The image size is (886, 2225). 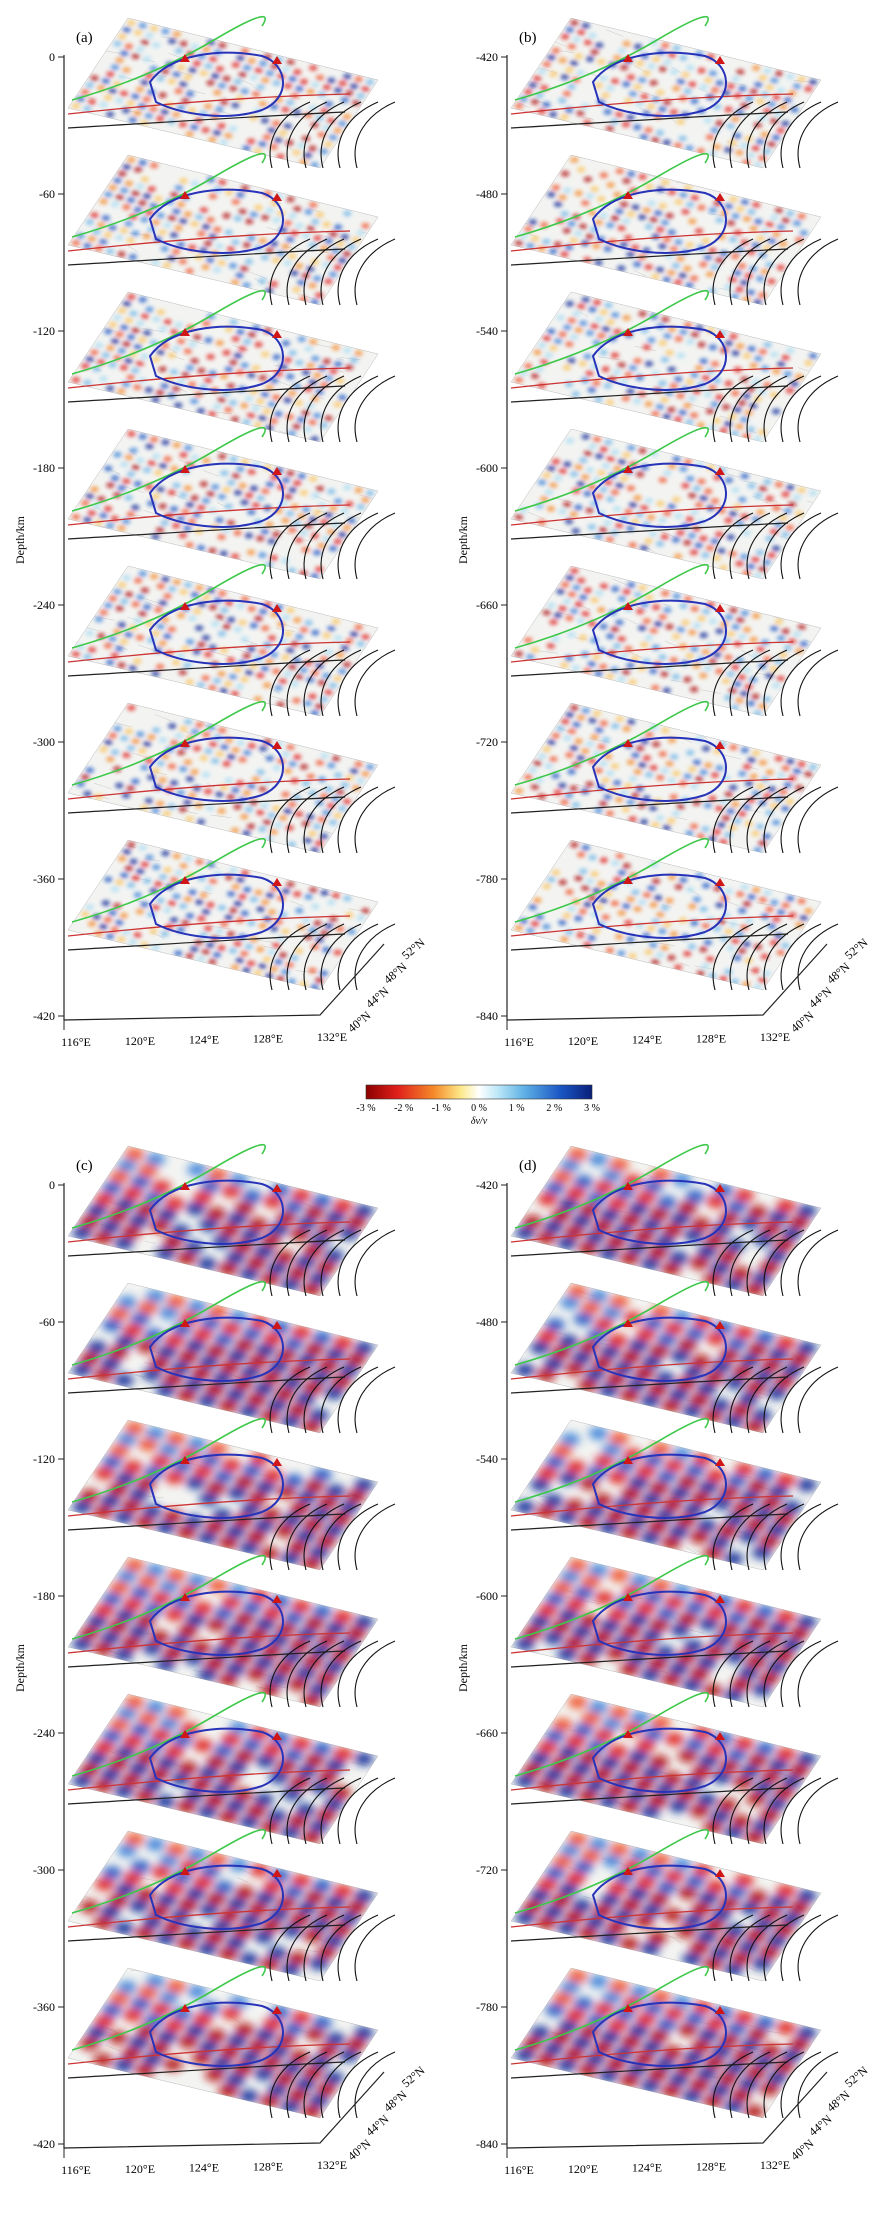 I want to click on depth-tick-label: -360, so click(x=44, y=879).